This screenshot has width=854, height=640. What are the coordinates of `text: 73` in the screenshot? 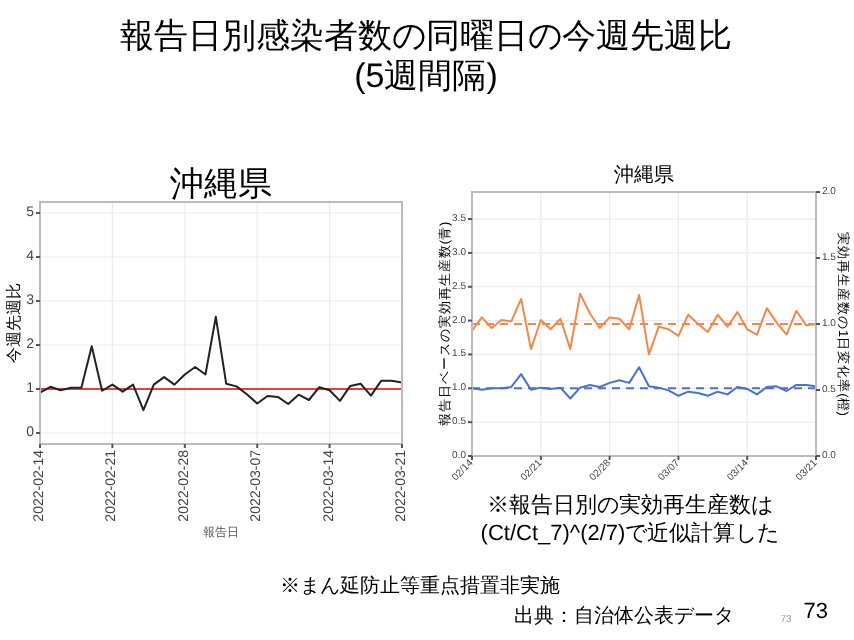 It's located at (815, 612).